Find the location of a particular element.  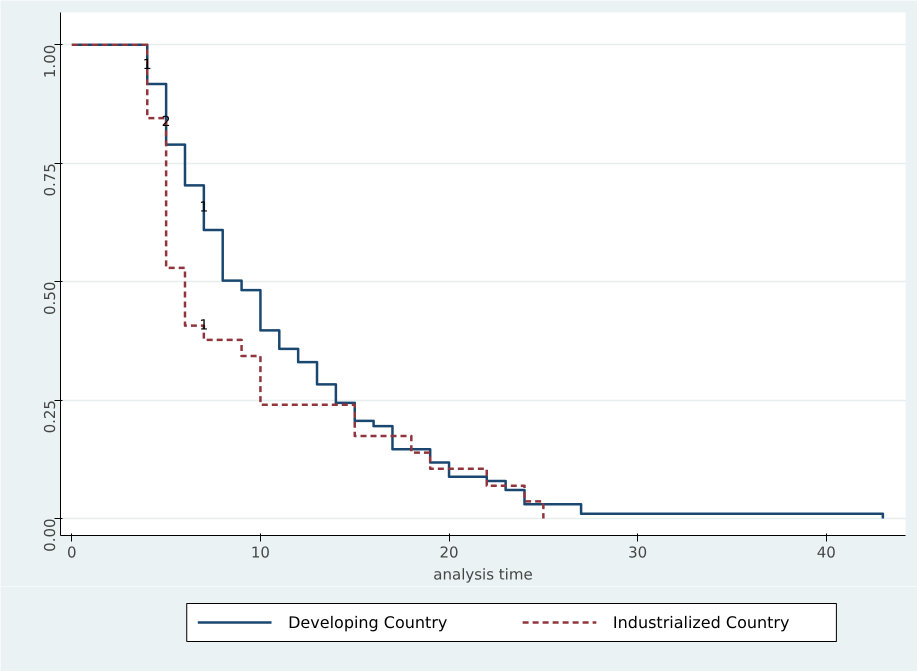

x-tick-label: 40 is located at coordinates (826, 553).